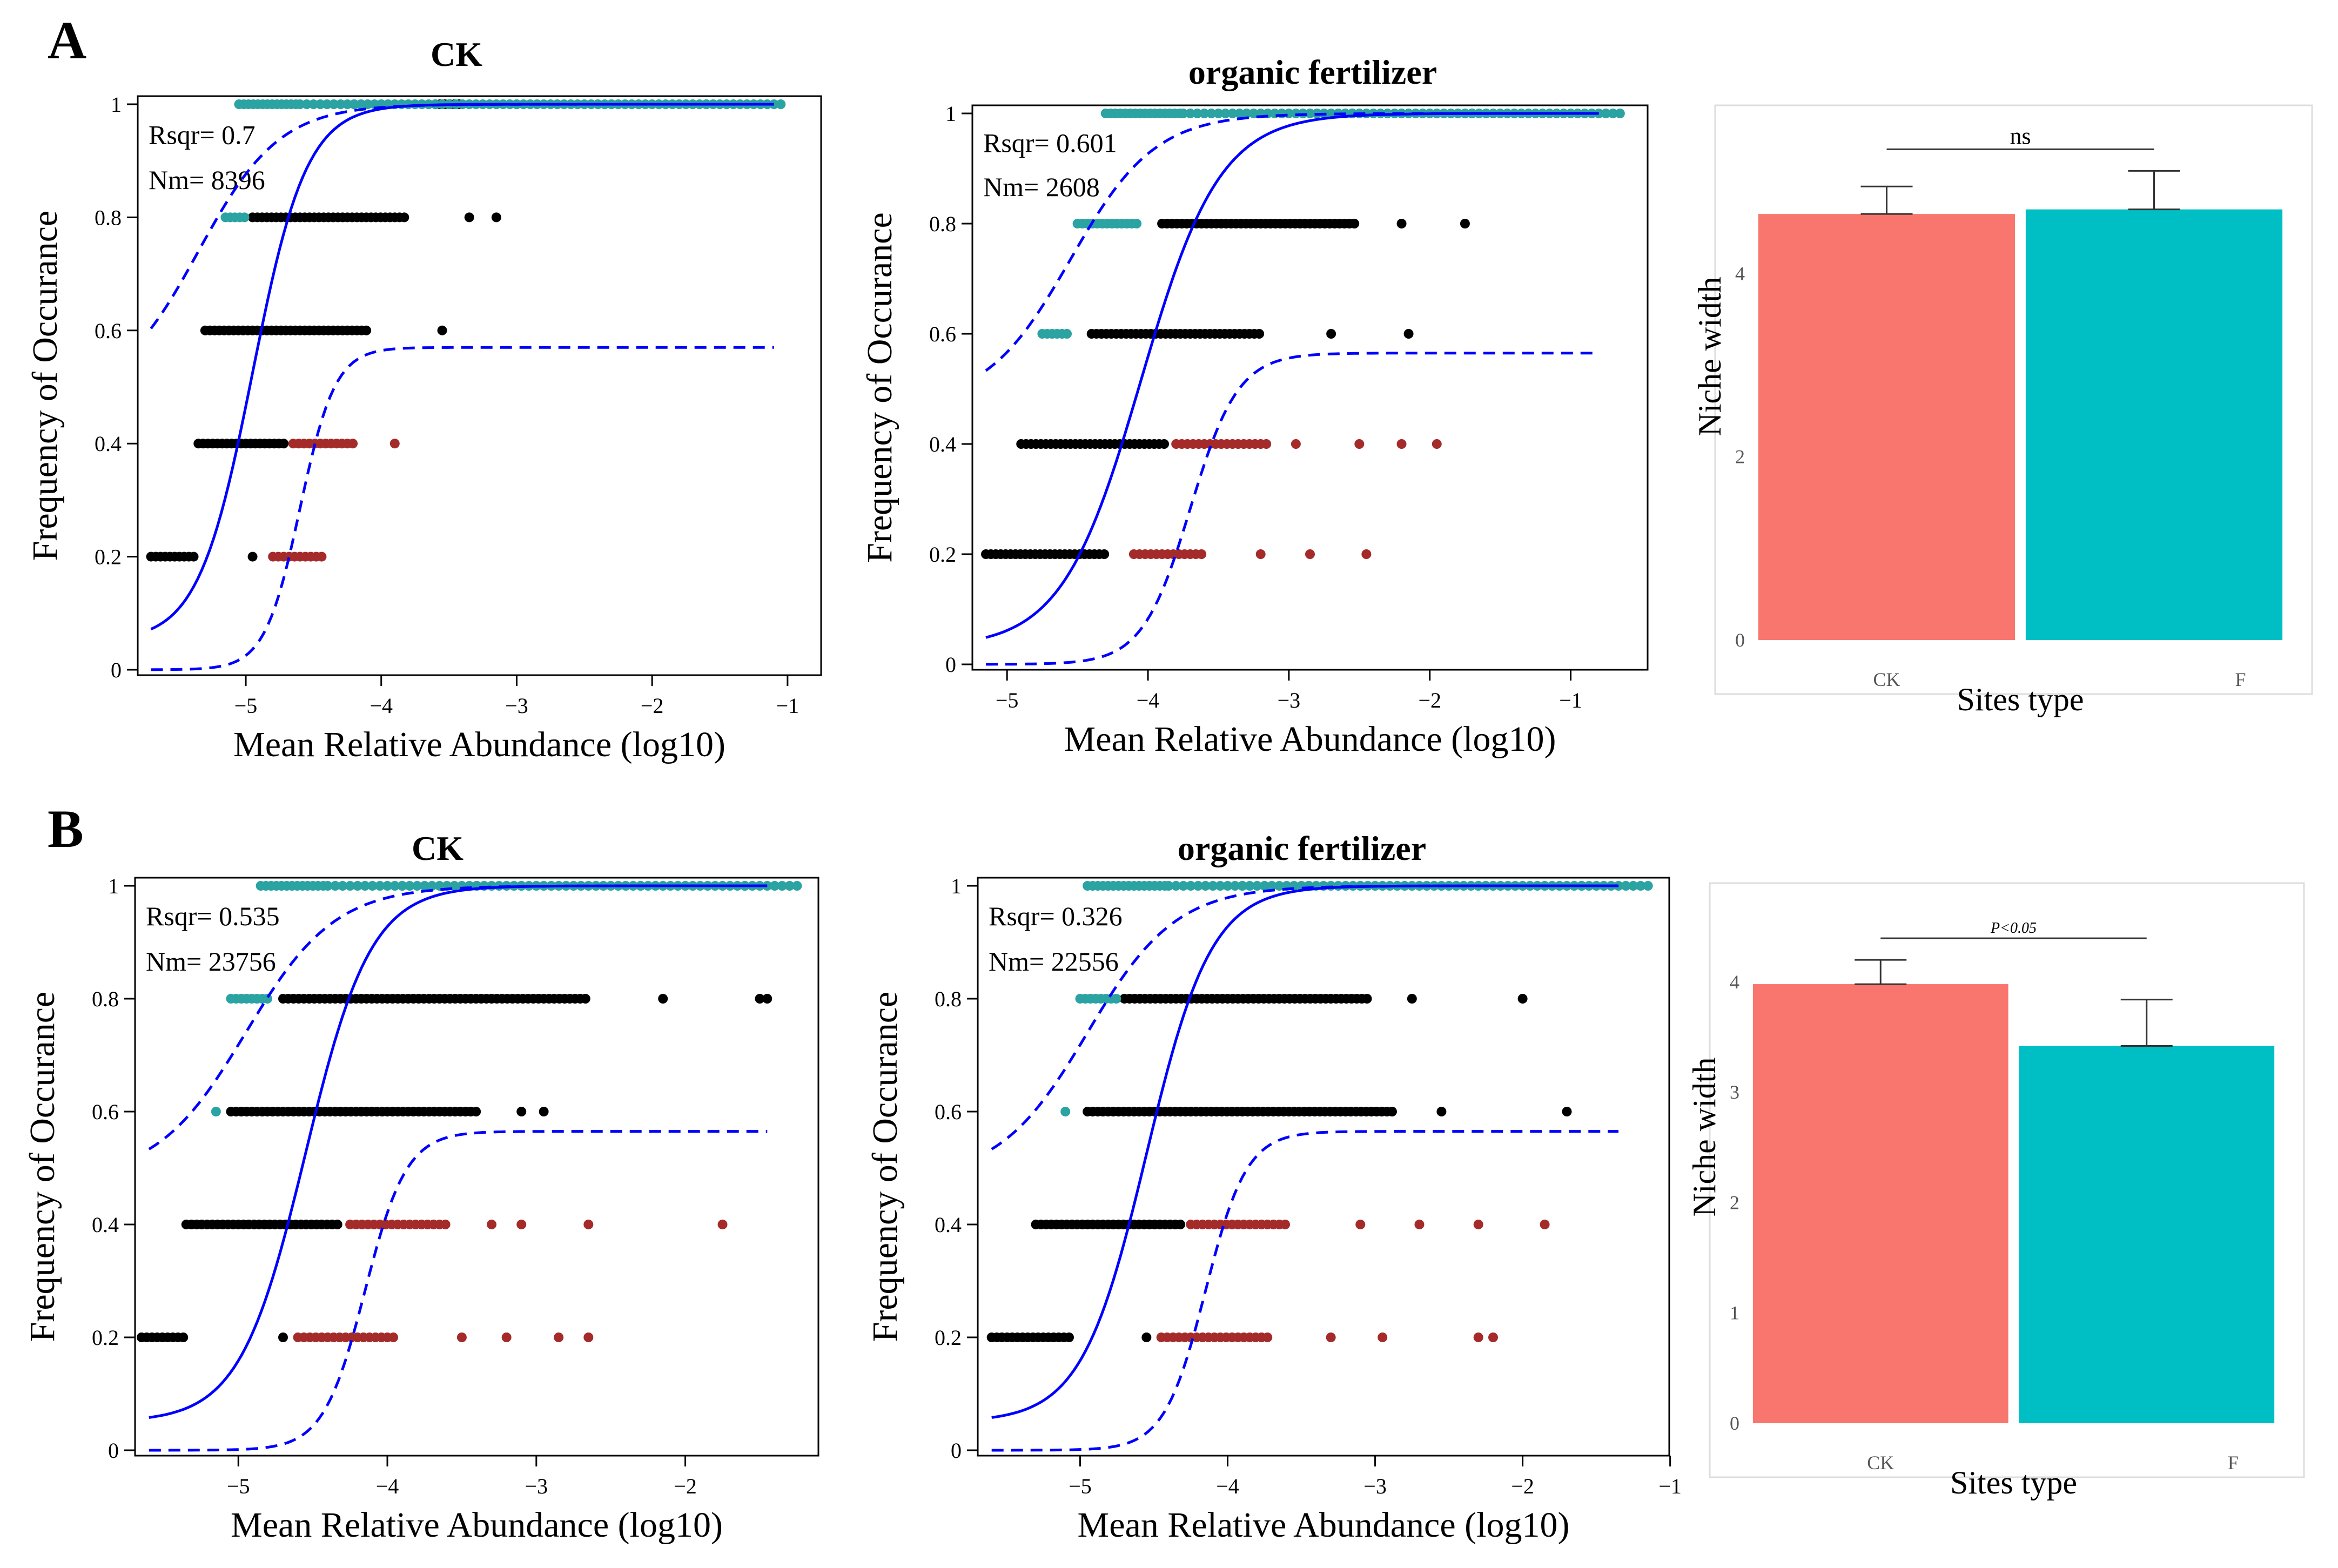  Describe the element at coordinates (246, 706) in the screenshot. I see `neutral-a-1-xtick-label: −5` at that location.